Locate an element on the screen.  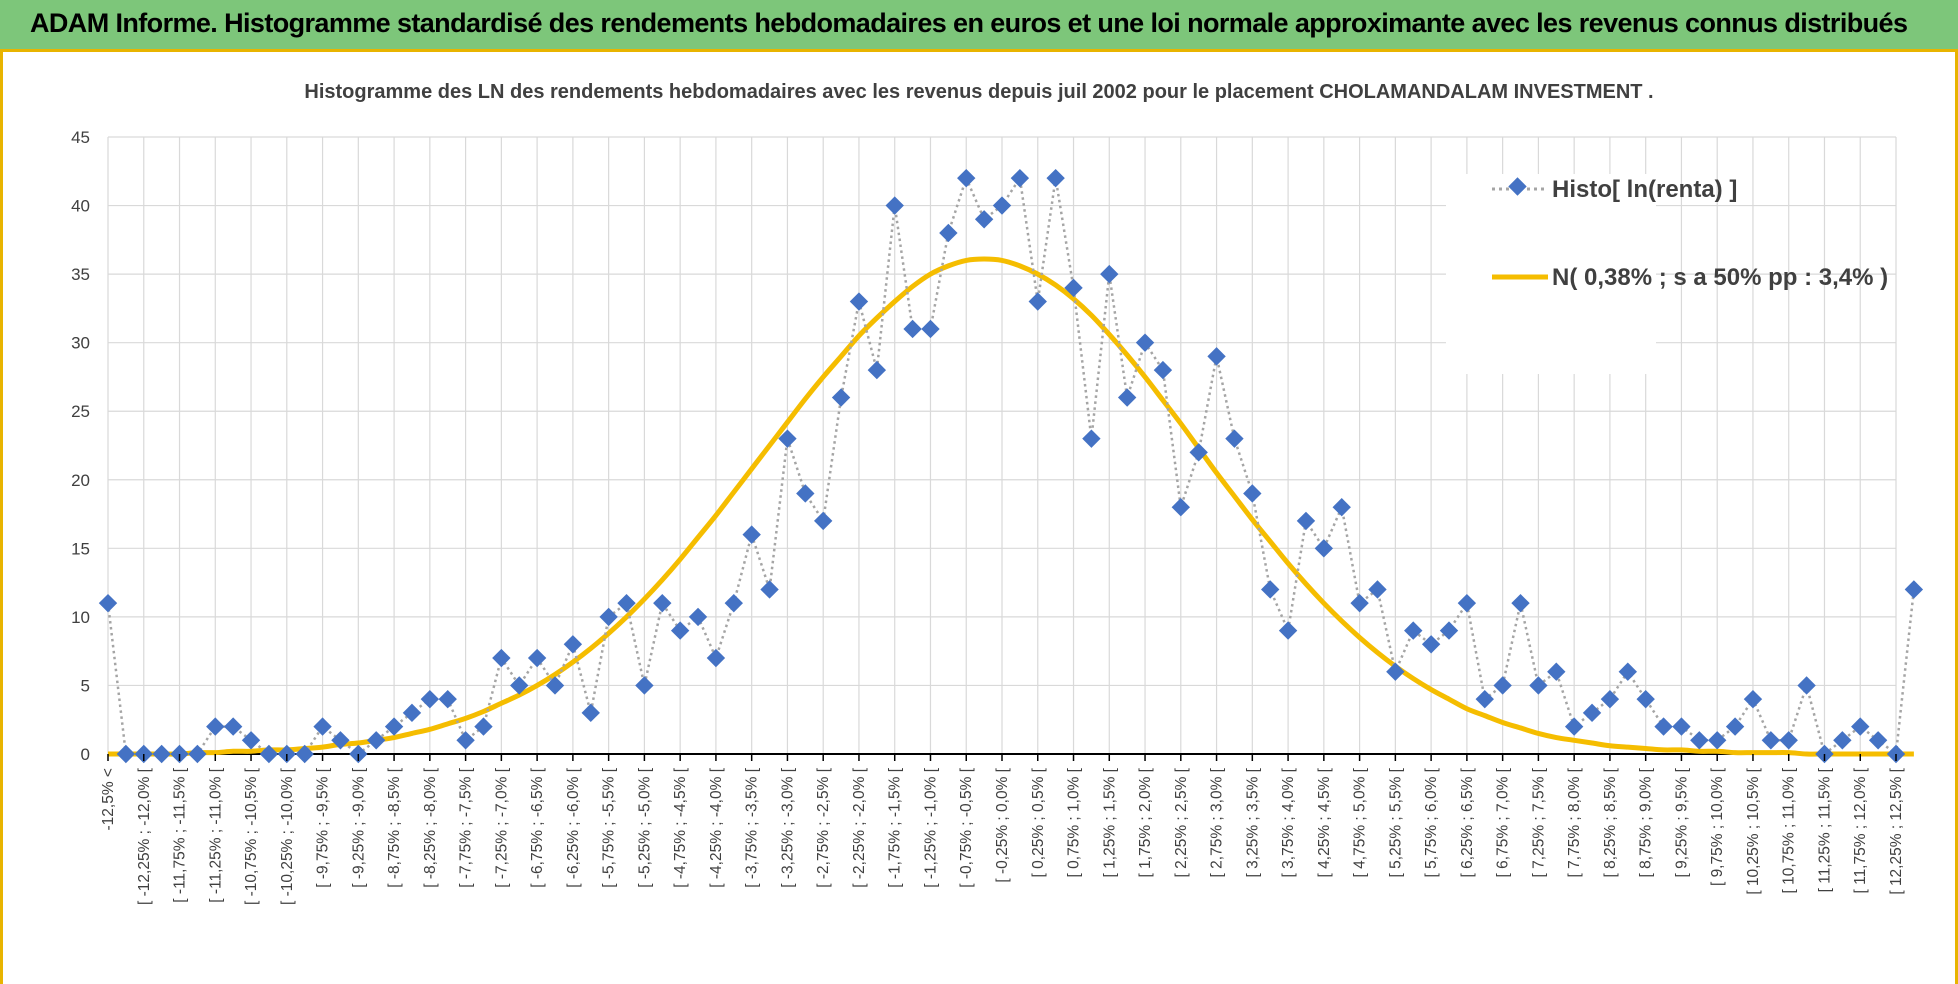
x-category-label: [ 7,75% ; 8,0% [ is located at coordinates (1574, 822).